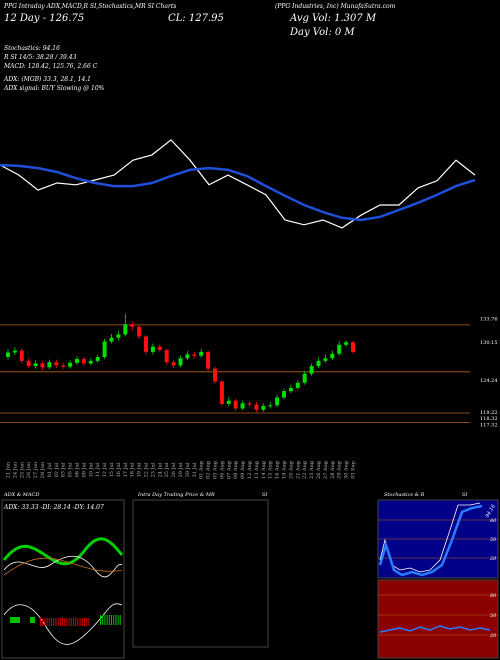 This screenshot has height=660, width=500. I want to click on x-tick-label: 26 Jul, so click(174, 469).